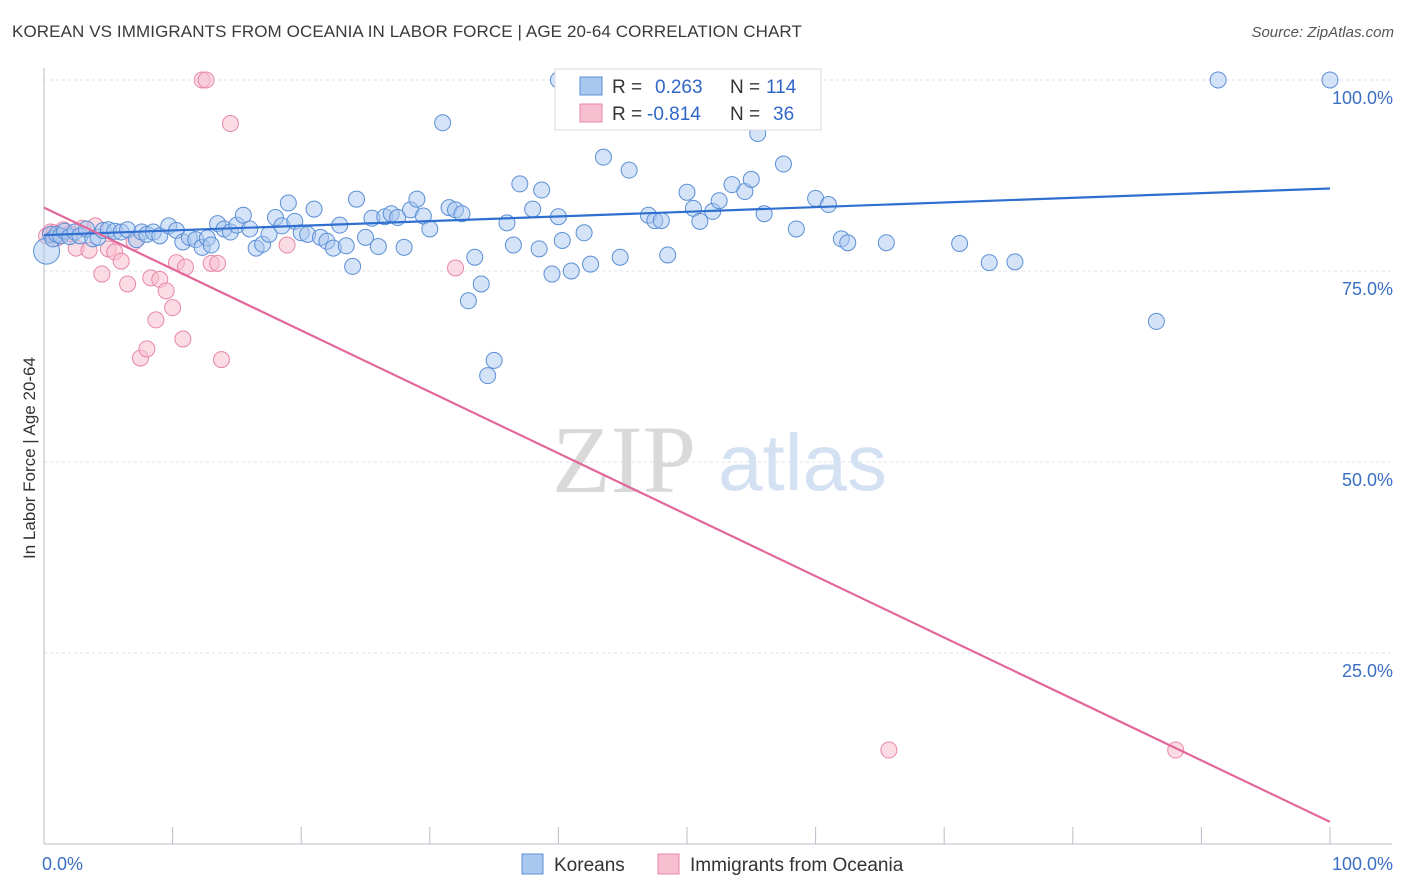 This screenshot has height=892, width=1406. I want to click on y-tick-labels: 100.0% 75.0% 50.0% 25.0%, so click(1362, 384).